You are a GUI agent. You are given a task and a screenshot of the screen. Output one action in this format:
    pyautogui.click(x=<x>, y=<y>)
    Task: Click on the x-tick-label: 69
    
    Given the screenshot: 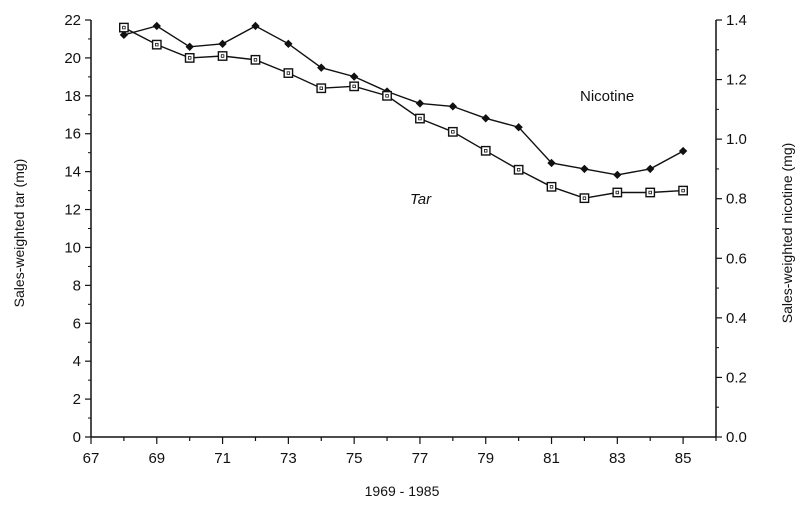 What is the action you would take?
    pyautogui.click(x=156, y=458)
    